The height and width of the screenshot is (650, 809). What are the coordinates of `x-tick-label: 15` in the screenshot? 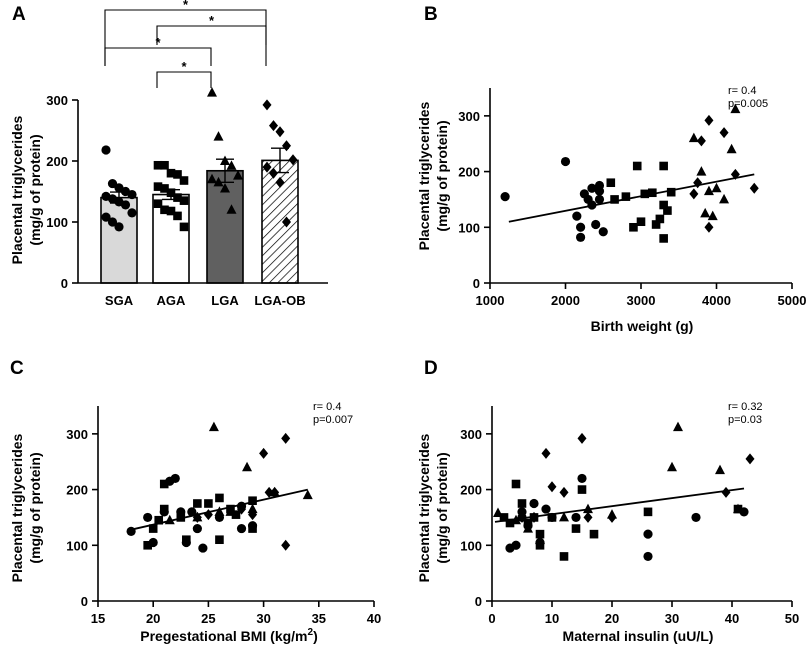 It's located at (98, 618).